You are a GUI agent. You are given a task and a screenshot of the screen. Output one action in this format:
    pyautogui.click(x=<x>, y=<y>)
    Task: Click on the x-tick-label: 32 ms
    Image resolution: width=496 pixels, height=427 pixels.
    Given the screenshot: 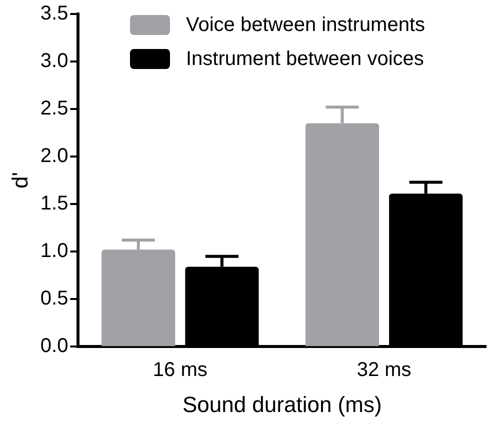 What is the action you would take?
    pyautogui.click(x=384, y=370)
    